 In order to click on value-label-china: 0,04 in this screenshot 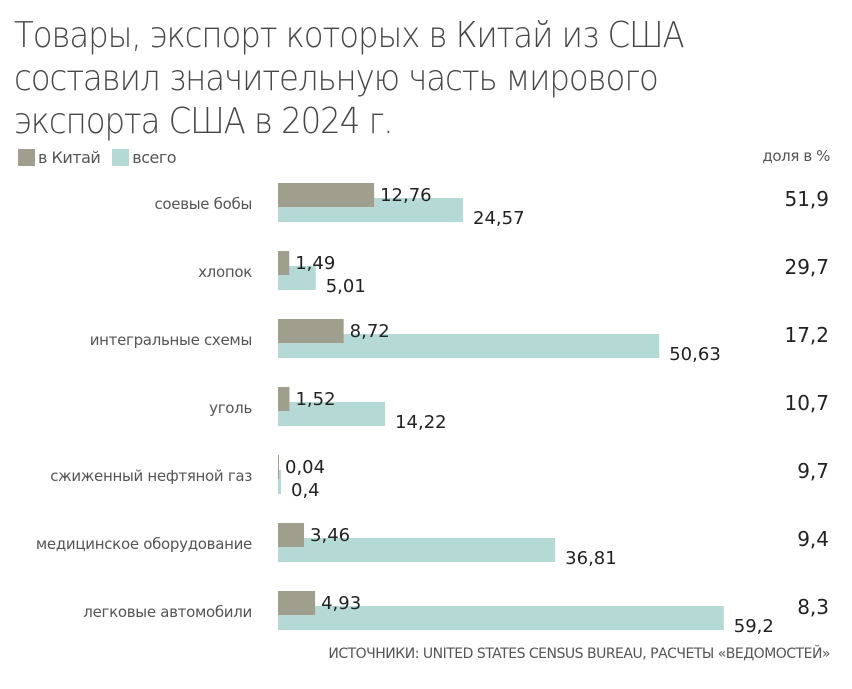, I will do `click(305, 467)`.